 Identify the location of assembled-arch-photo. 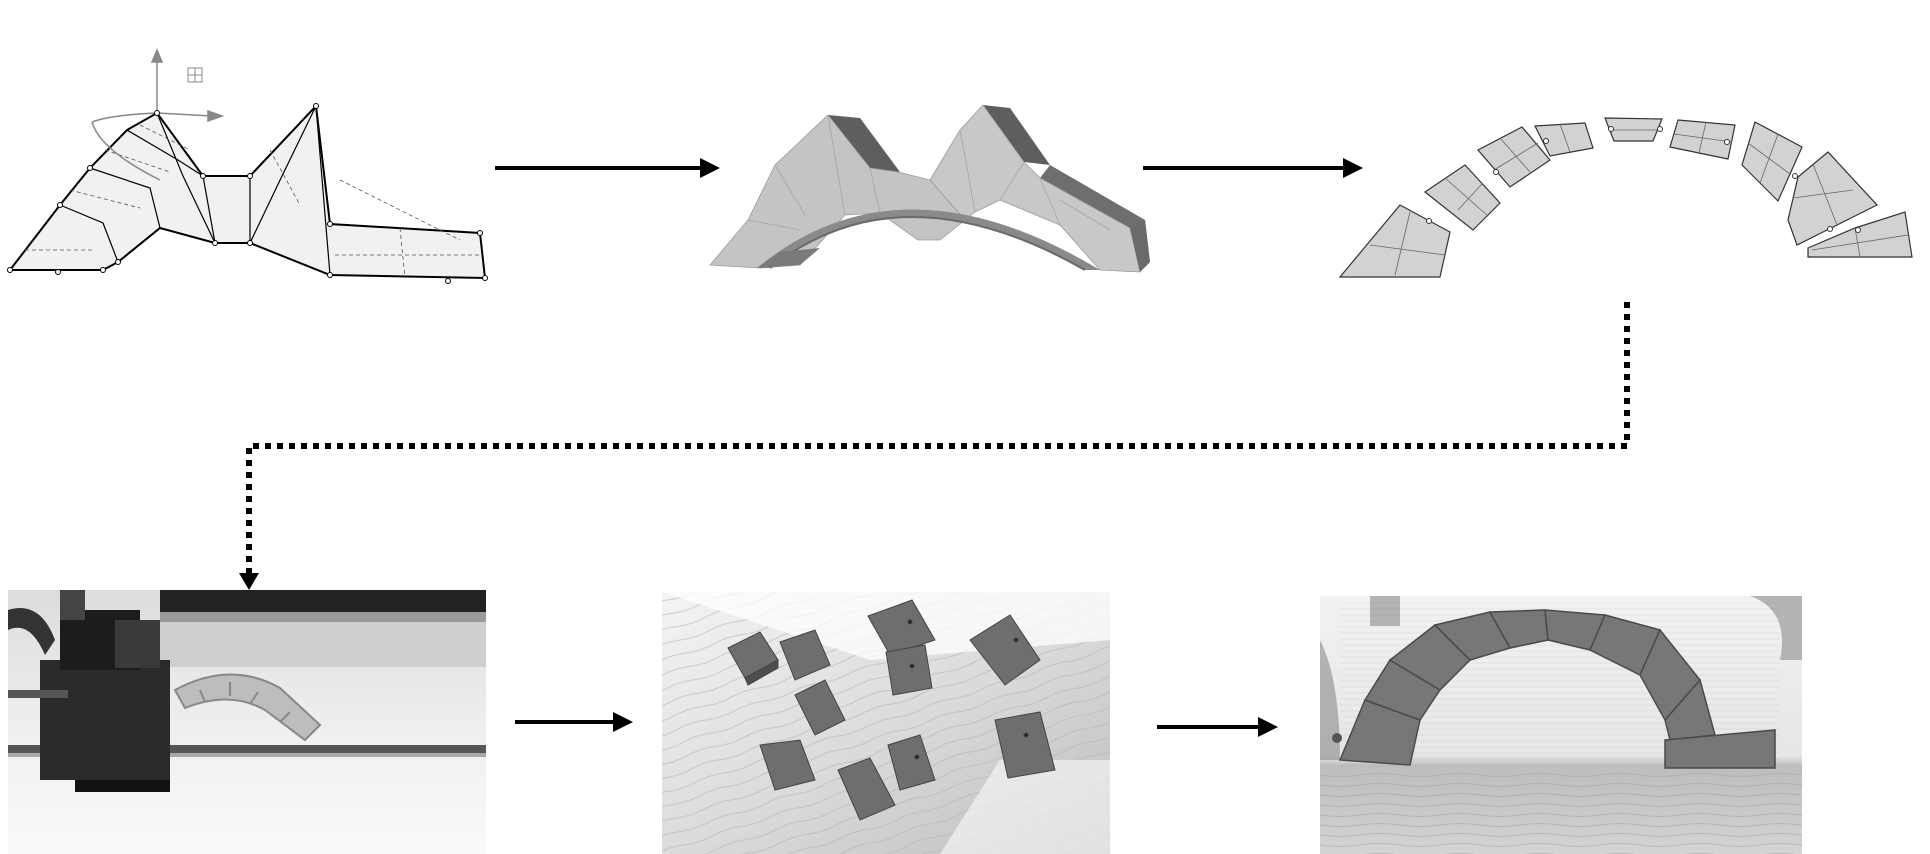
(1561, 725).